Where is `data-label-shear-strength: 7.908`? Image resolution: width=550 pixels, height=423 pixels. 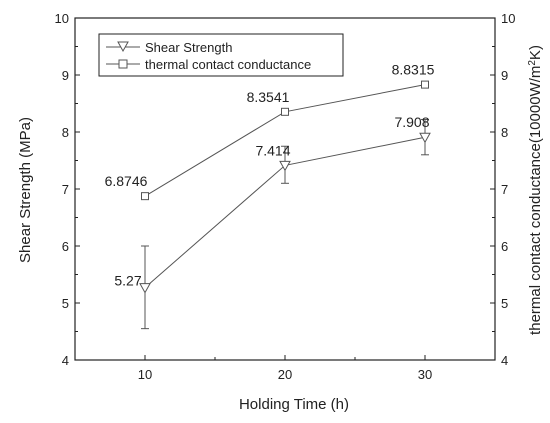 data-label-shear-strength: 7.908 is located at coordinates (411, 122).